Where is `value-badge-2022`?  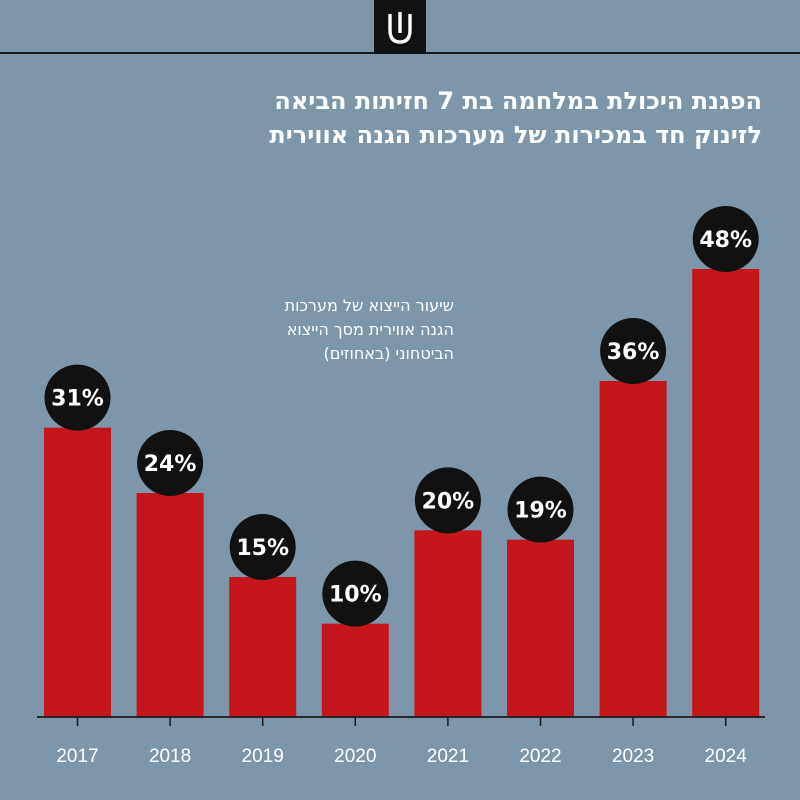 value-badge-2022 is located at coordinates (540, 509).